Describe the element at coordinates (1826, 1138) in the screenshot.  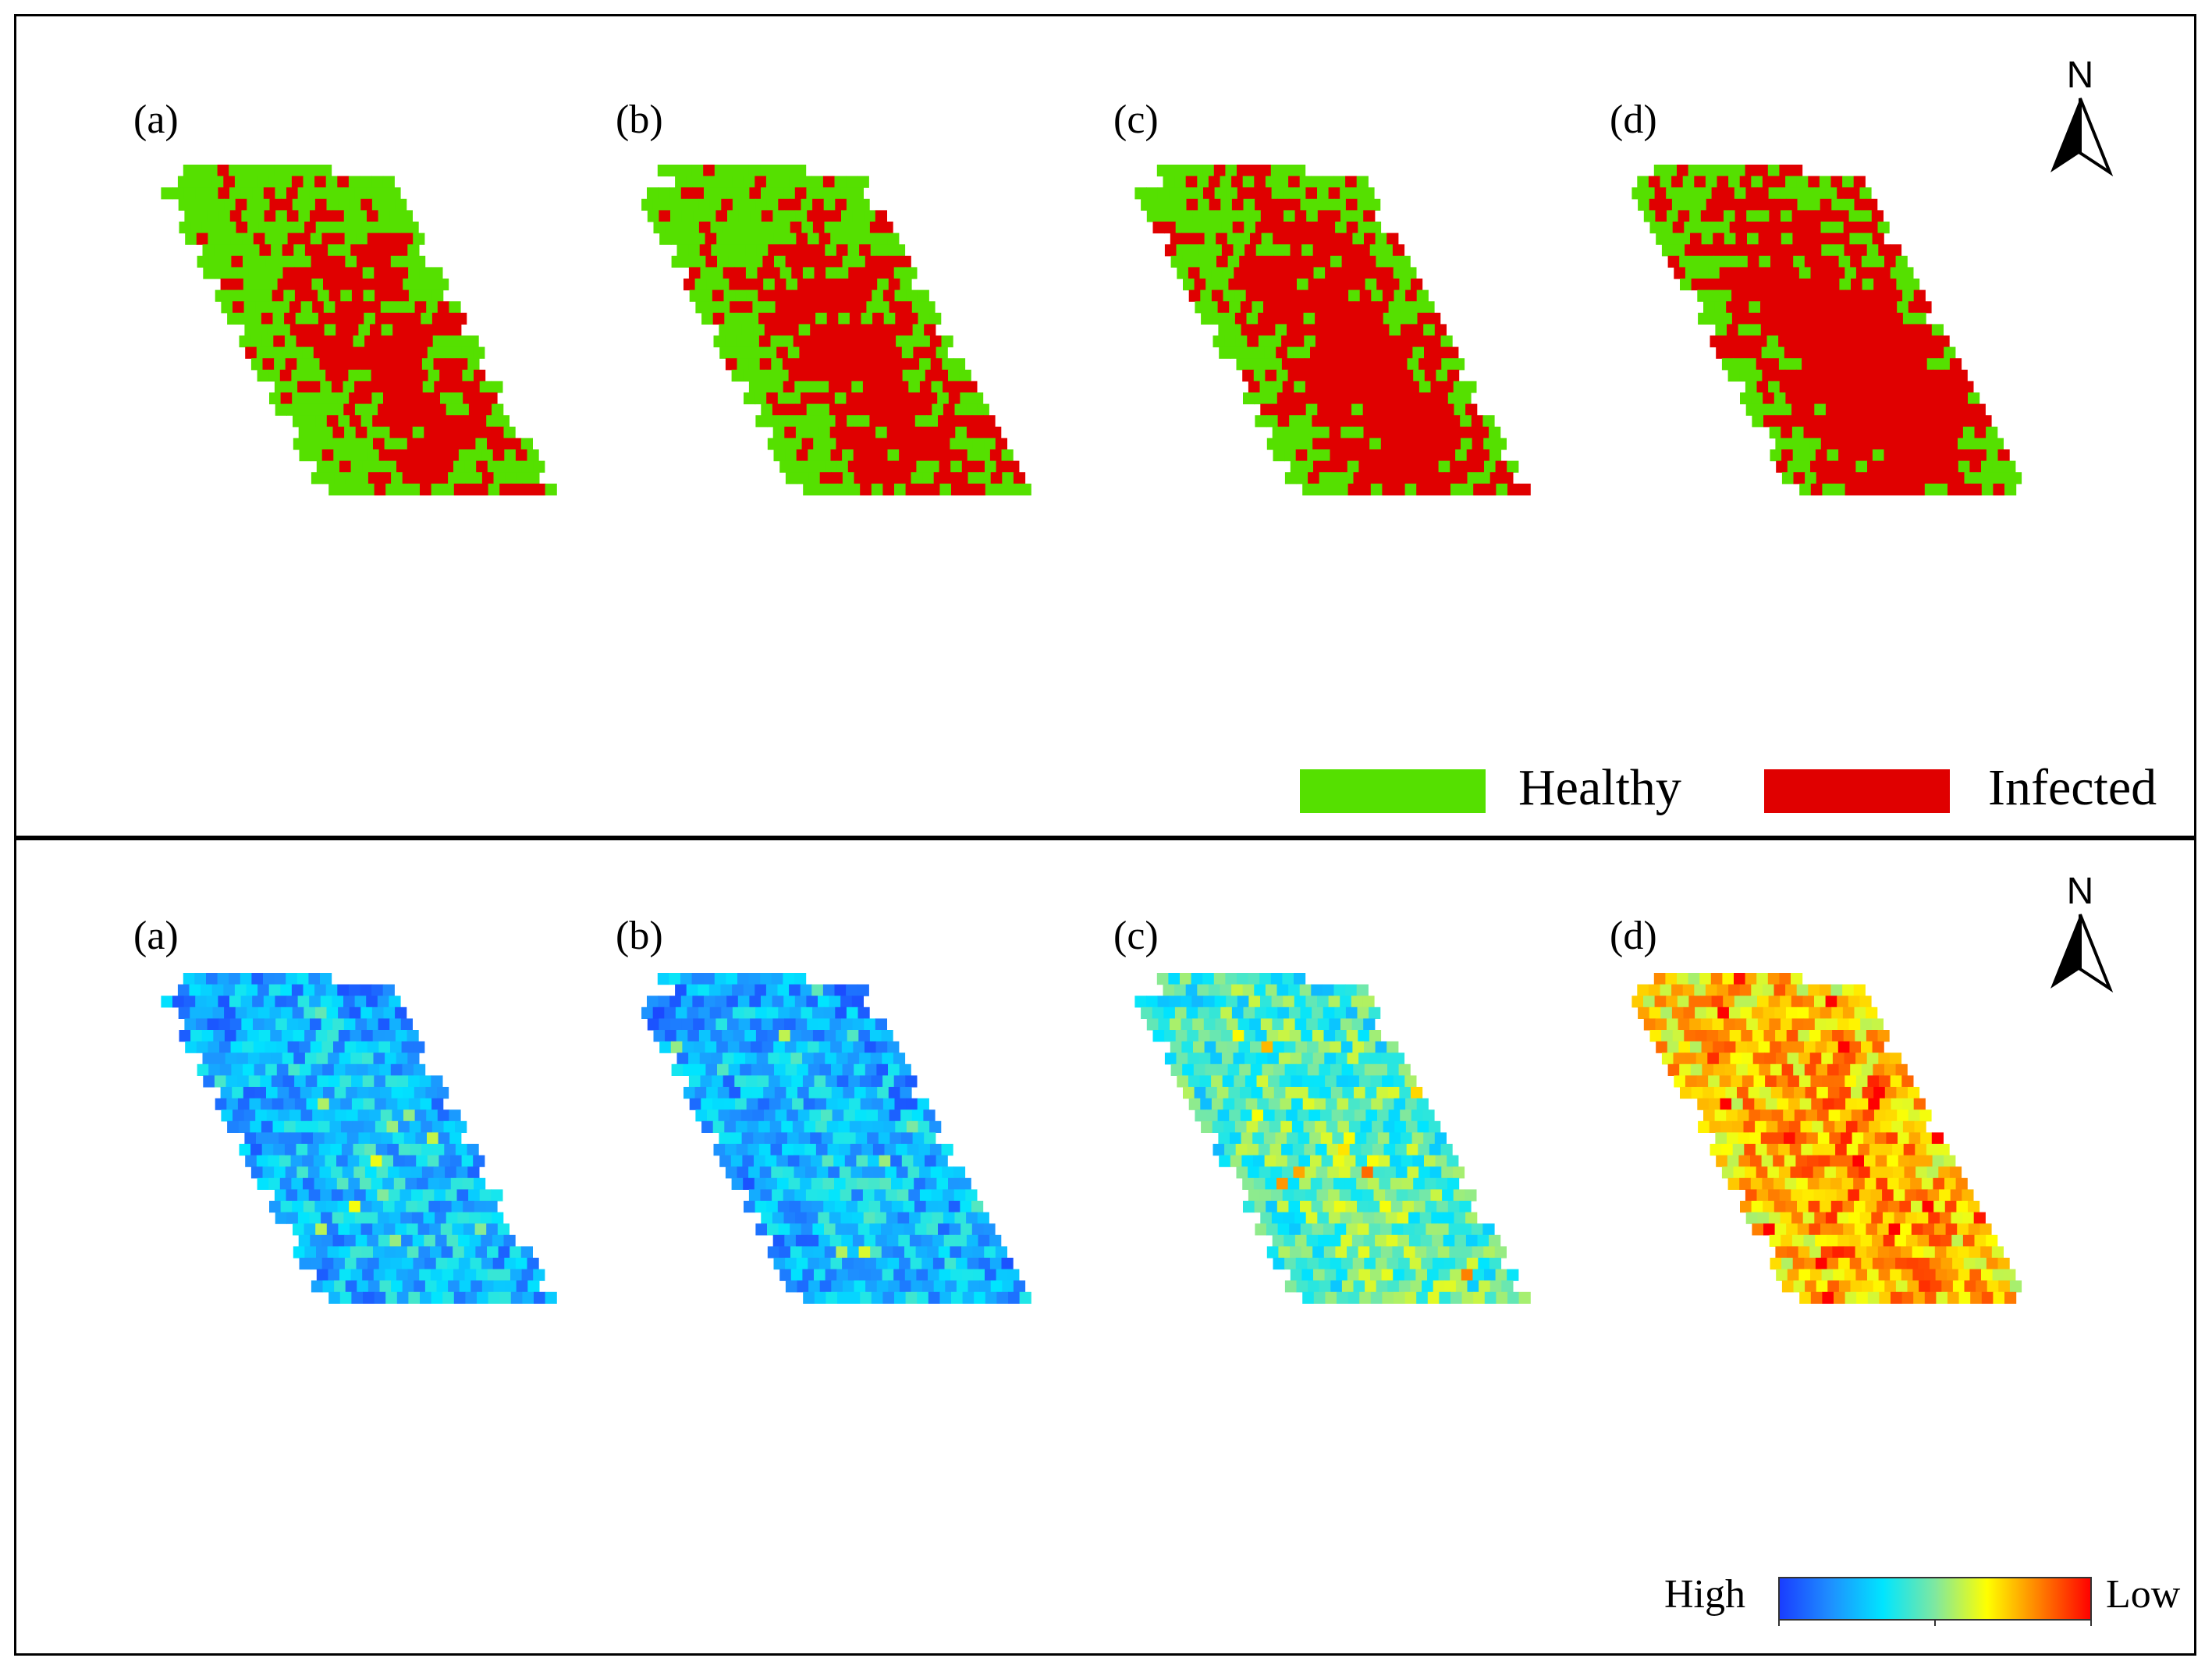
I see `index-map-d` at that location.